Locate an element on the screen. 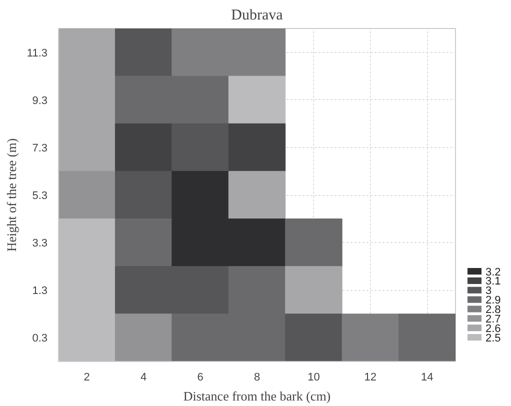 The image size is (511, 406). x-tick-label: 8 is located at coordinates (257, 378).